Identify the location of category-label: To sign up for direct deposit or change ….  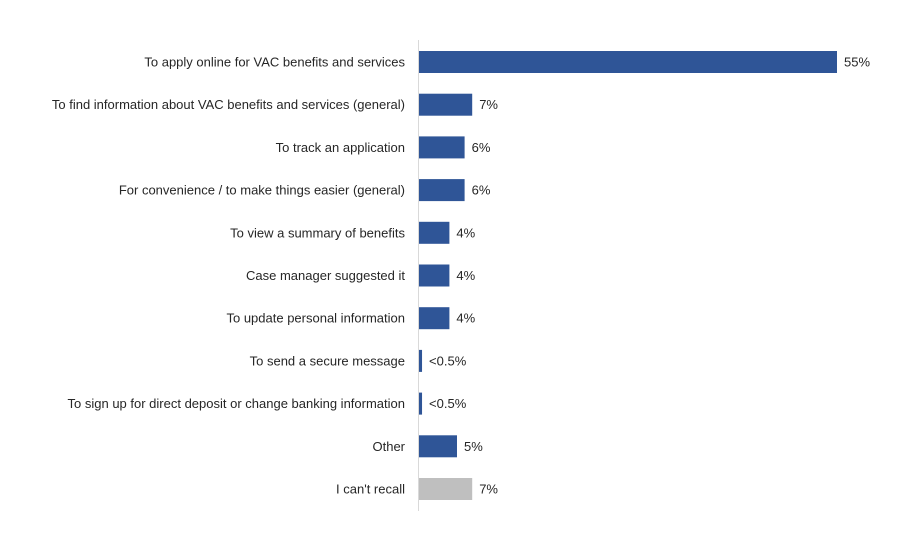
(236, 403).